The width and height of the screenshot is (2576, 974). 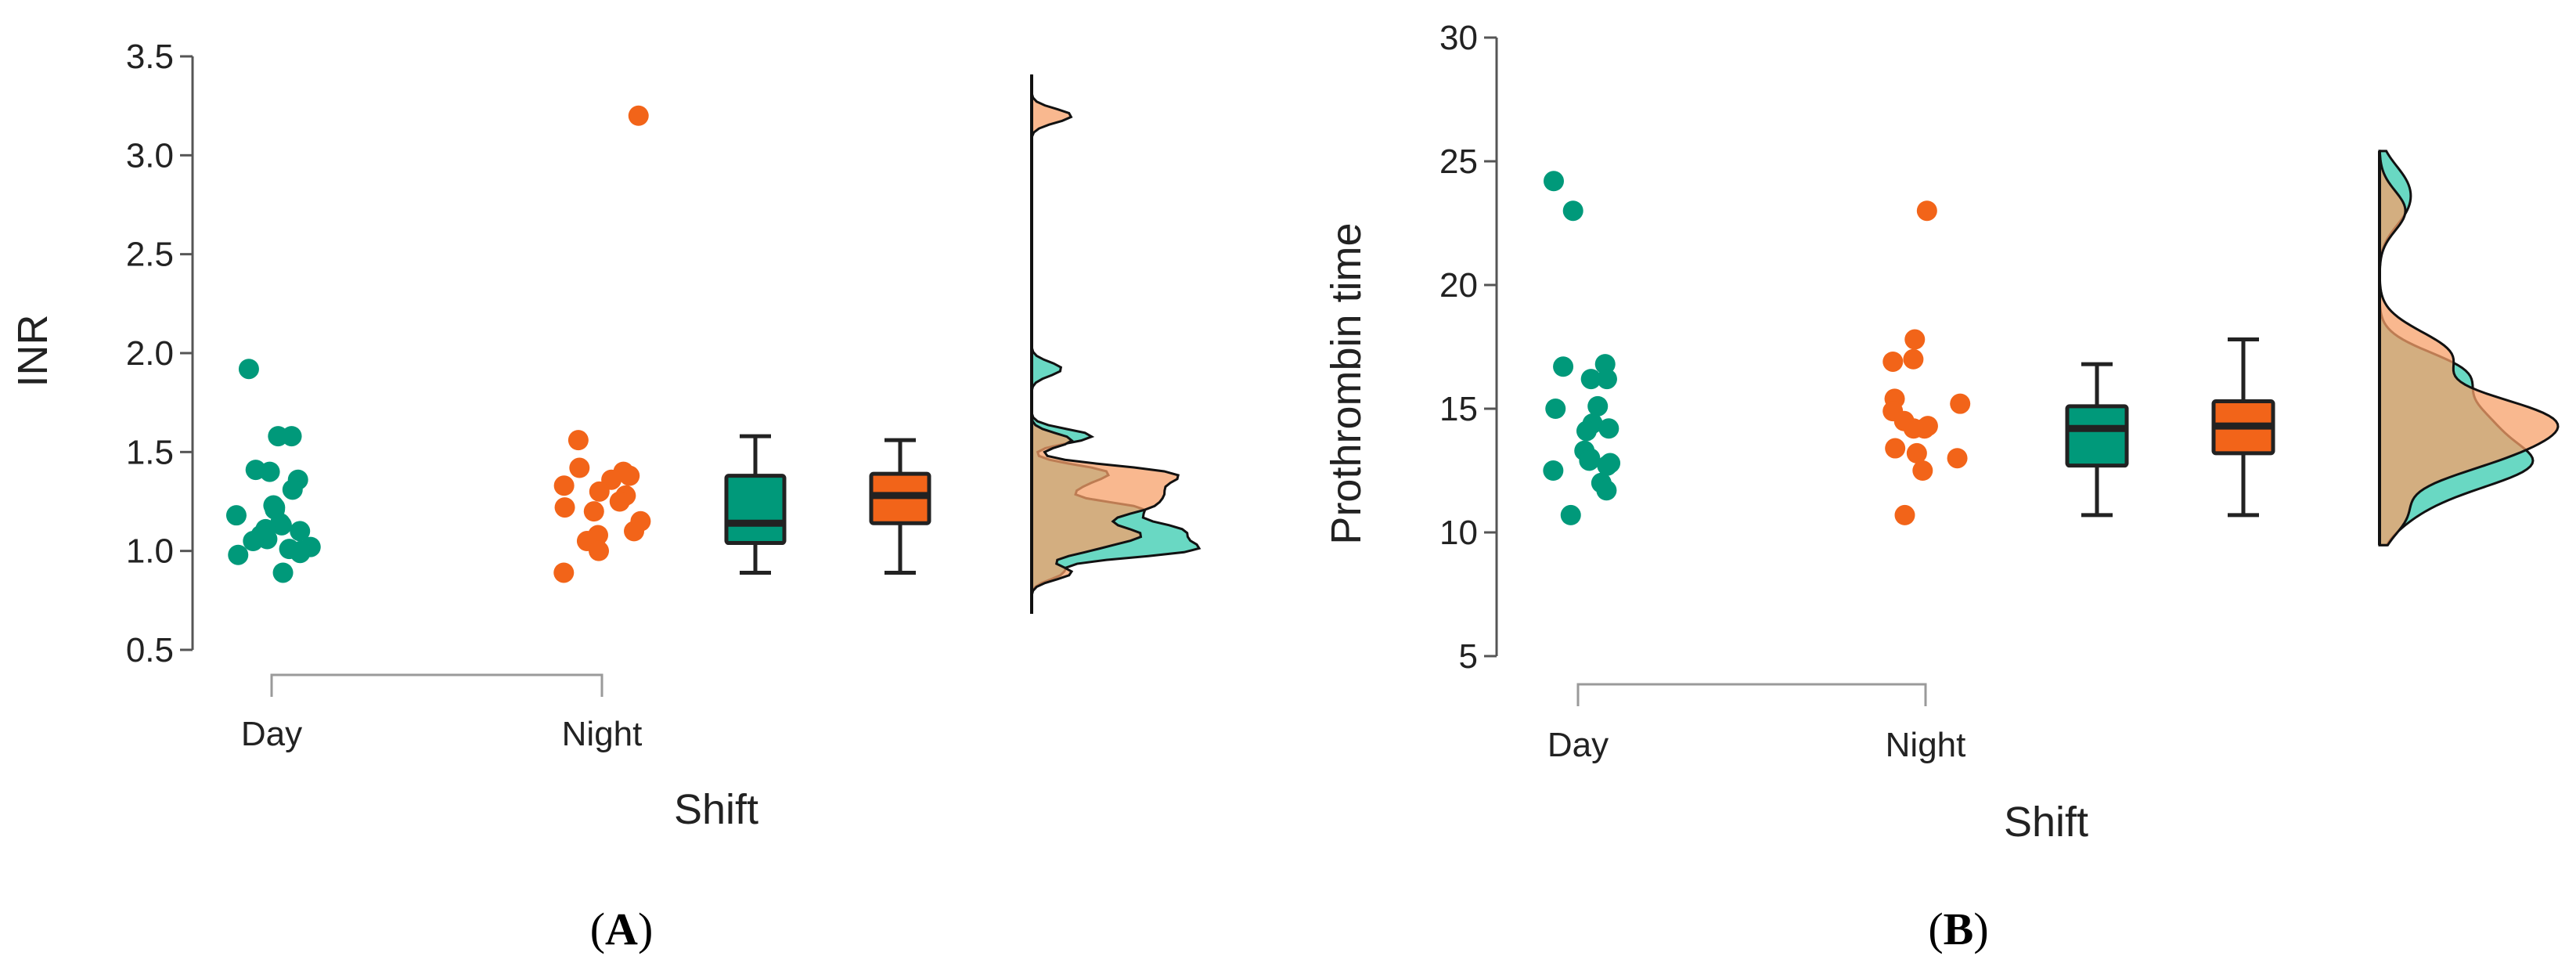 I want to click on y-tick-label: 15, so click(x=1458, y=409).